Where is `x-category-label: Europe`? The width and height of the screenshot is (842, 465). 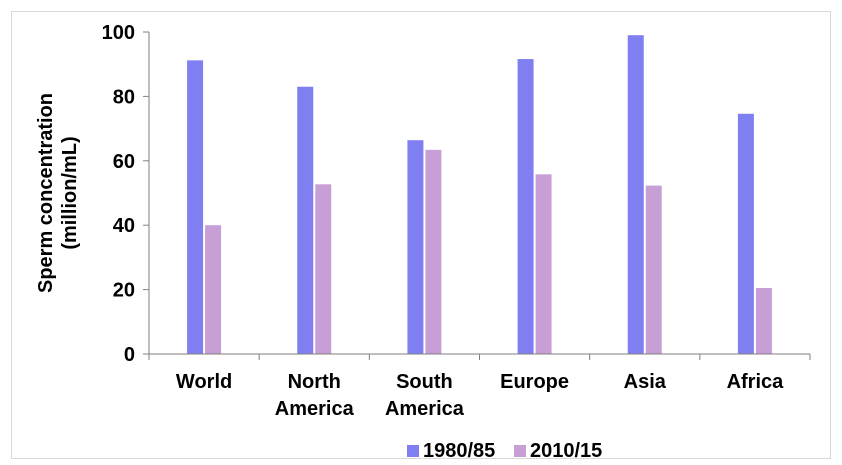
x-category-label: Europe is located at coordinates (534, 382).